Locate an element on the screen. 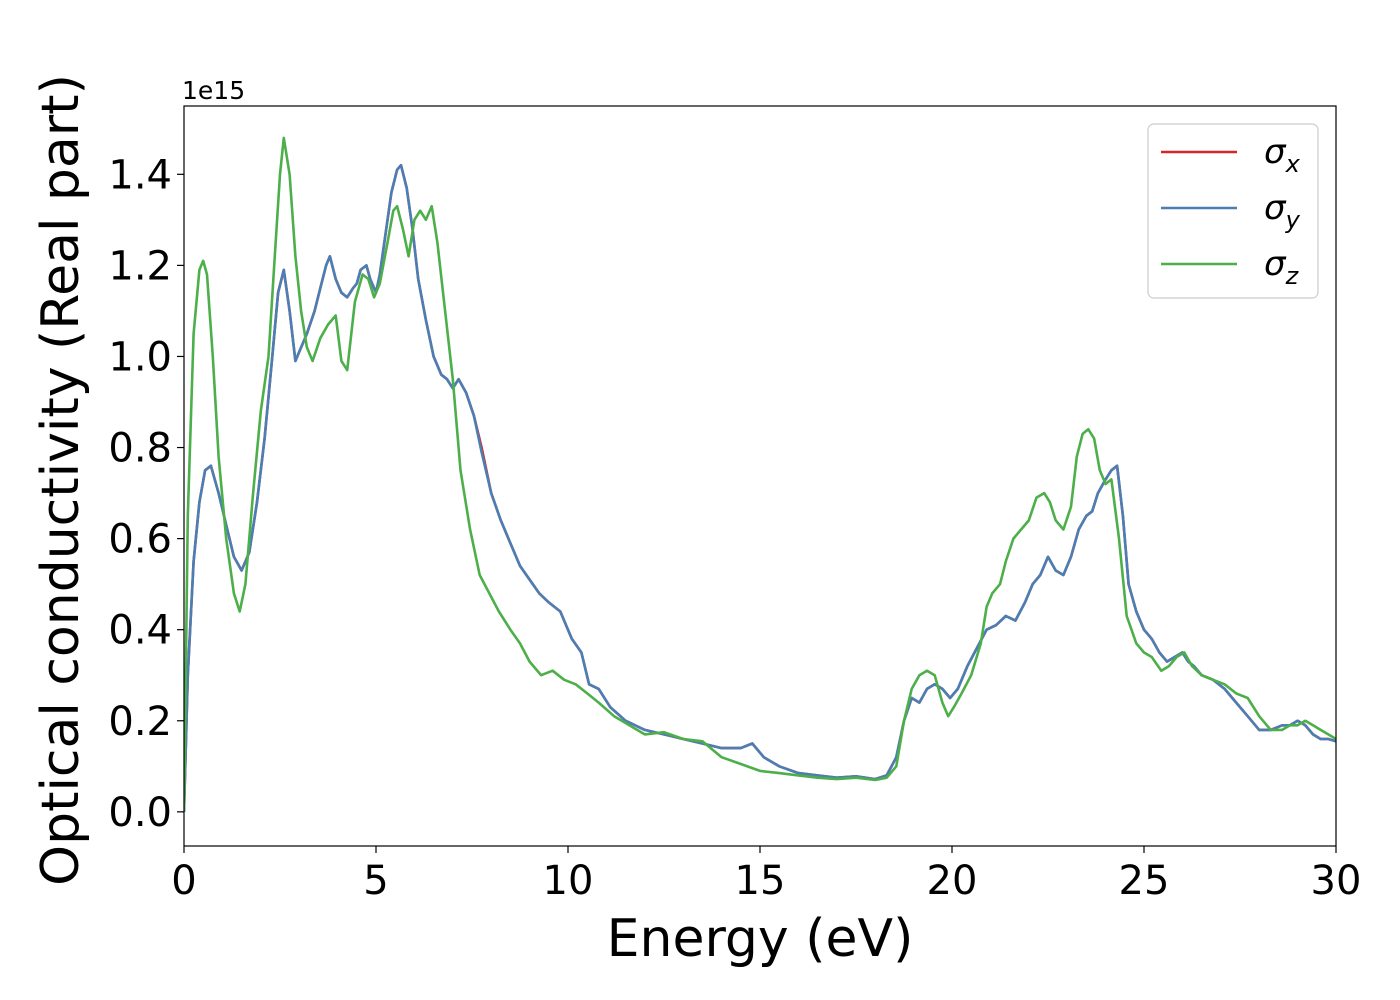 The width and height of the screenshot is (1400, 1000). y-tick-label: 1.0 is located at coordinates (140, 357).